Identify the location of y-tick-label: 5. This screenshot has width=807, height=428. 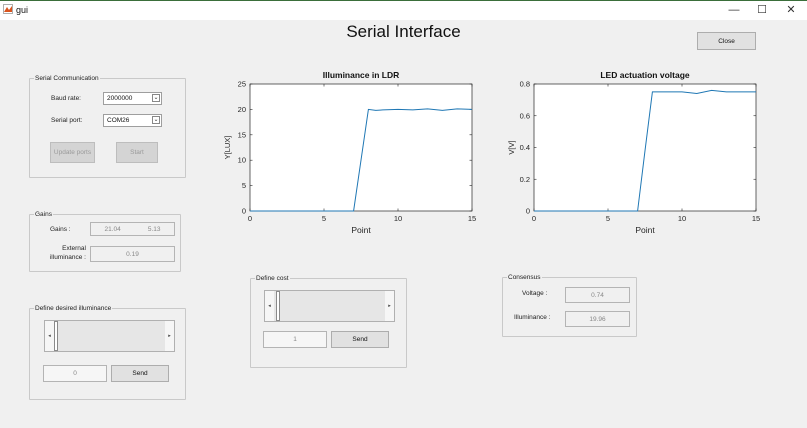
(244, 185).